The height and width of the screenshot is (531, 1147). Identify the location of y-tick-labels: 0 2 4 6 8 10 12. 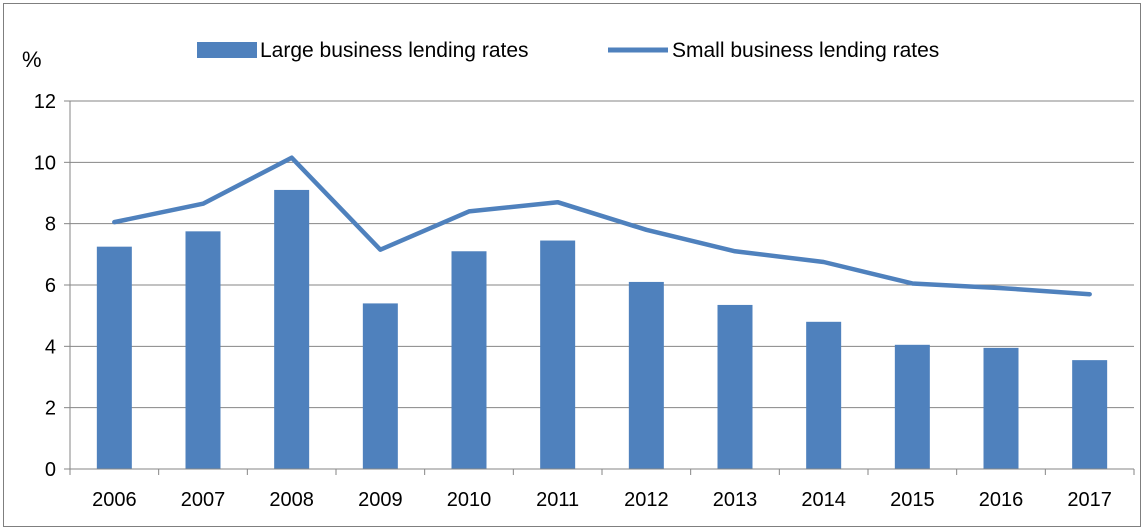
(45, 286).